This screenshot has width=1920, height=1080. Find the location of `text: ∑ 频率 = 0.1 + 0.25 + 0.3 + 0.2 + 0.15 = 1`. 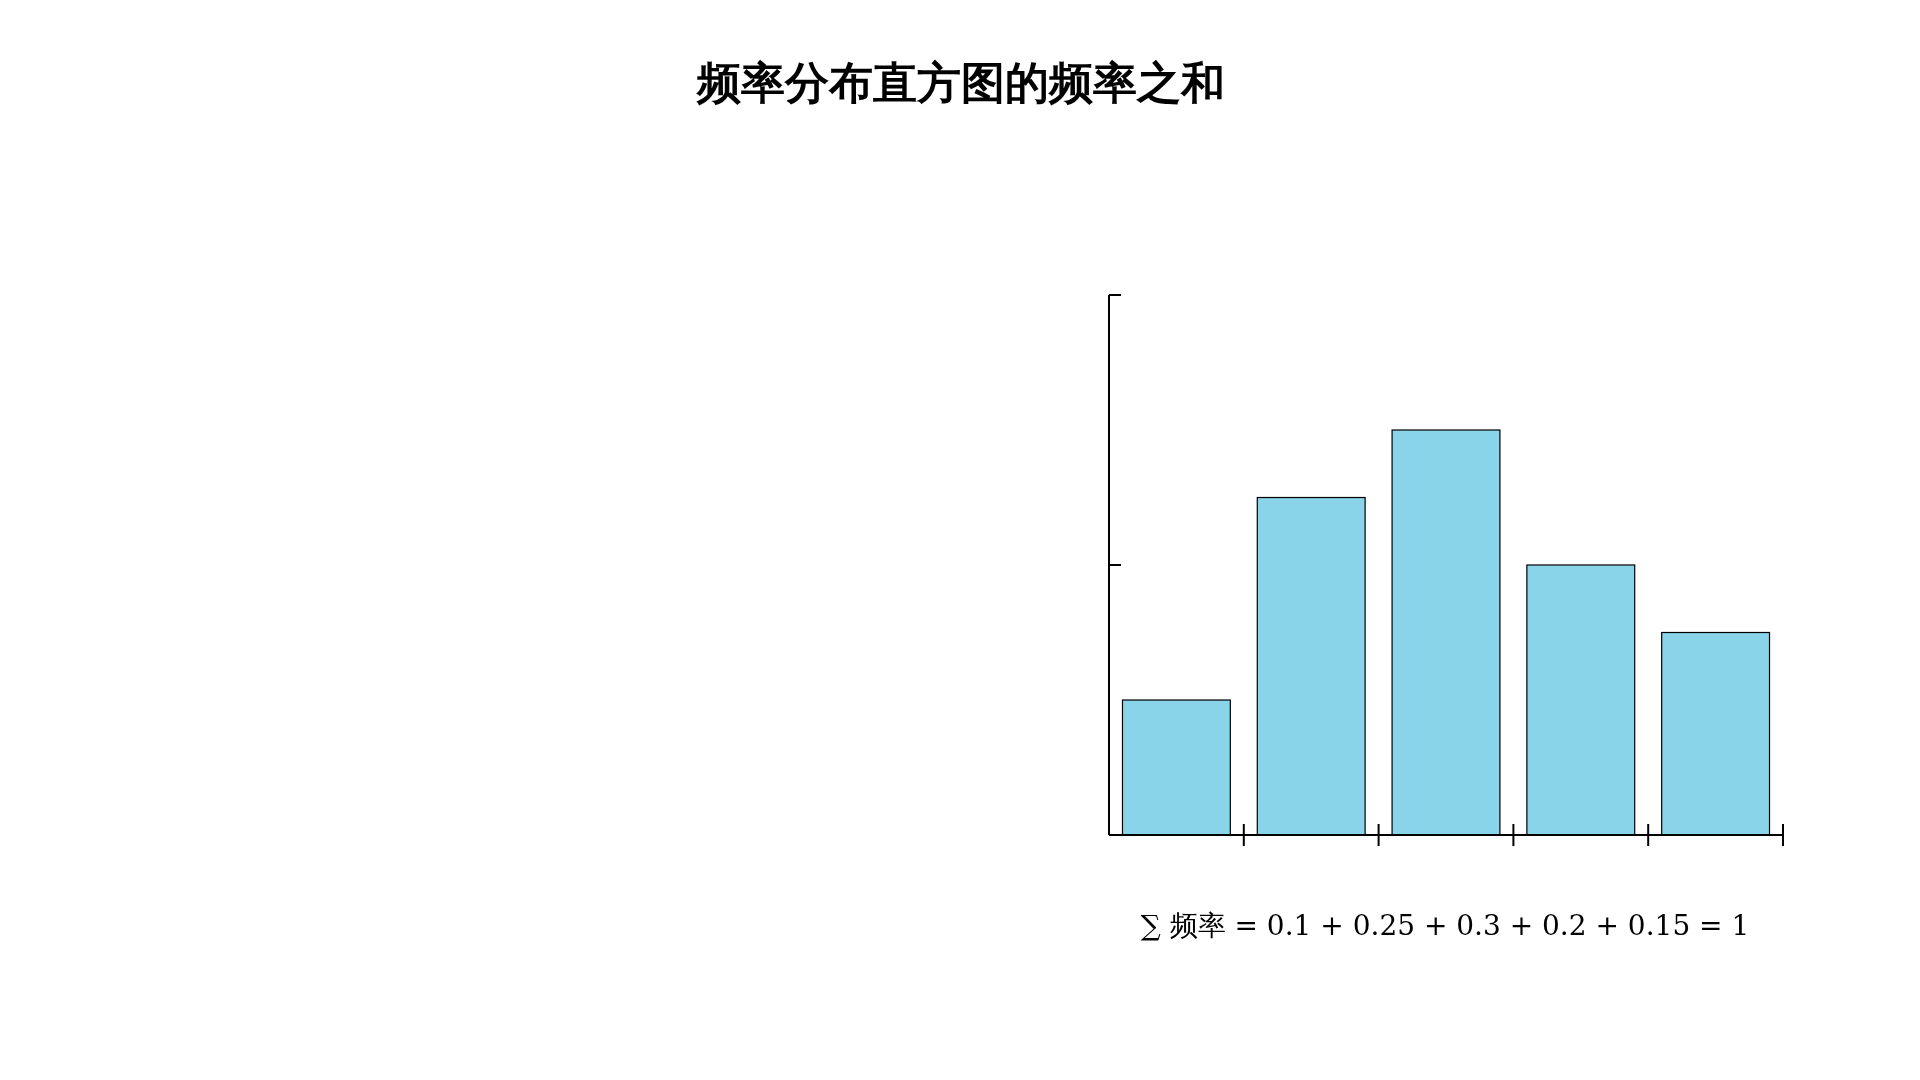

text: ∑ 频率 = 0.1 + 0.25 + 0.3 + 0.2 + 0.15 = 1 is located at coordinates (1445, 925).